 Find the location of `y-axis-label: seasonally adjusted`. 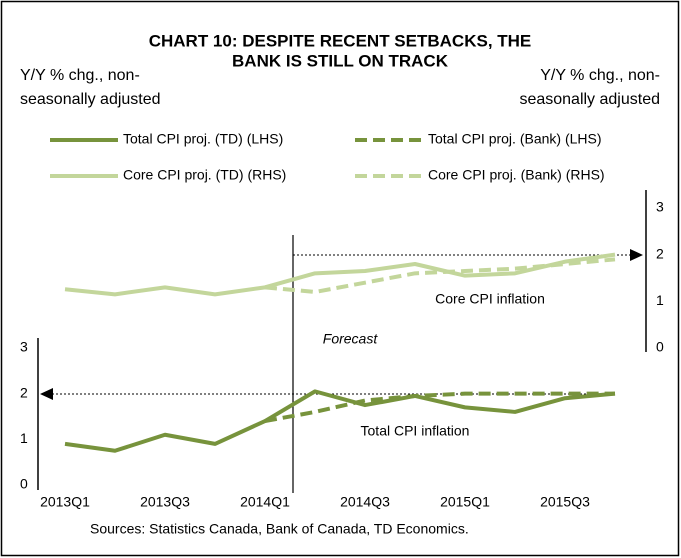

y-axis-label: seasonally adjusted is located at coordinates (90, 99).